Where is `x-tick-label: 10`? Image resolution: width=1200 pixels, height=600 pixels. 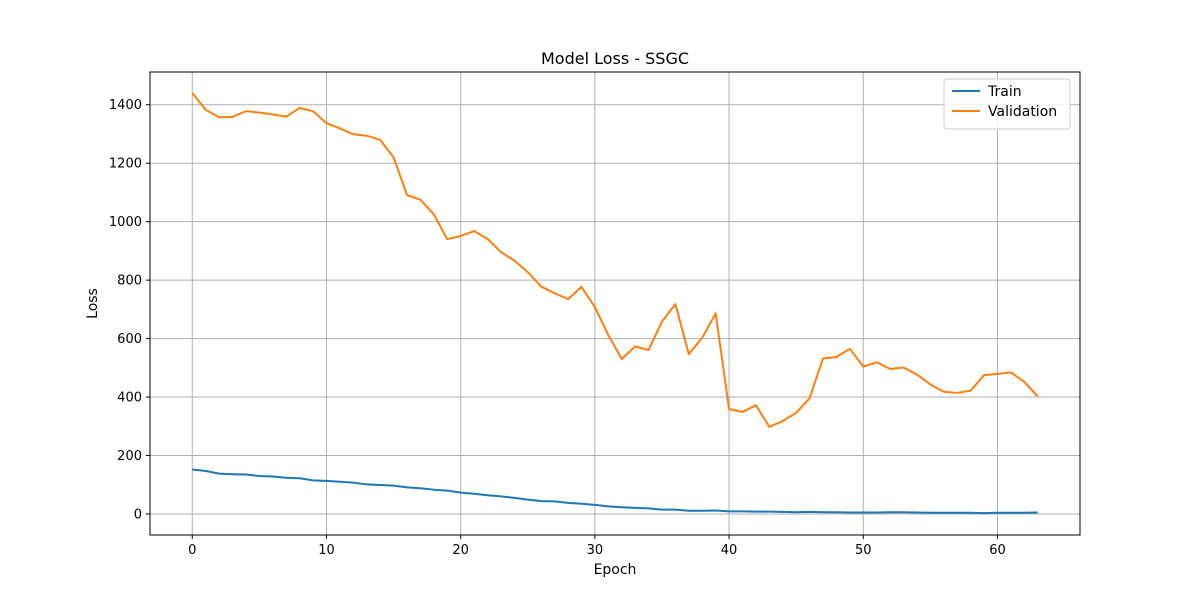
x-tick-label: 10 is located at coordinates (326, 550).